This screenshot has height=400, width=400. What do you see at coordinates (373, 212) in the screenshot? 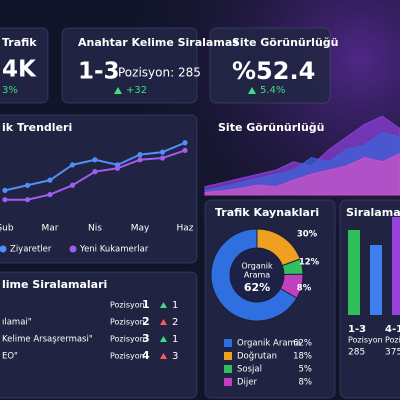
I see `chart-title: Siralama Da` at bounding box center [373, 212].